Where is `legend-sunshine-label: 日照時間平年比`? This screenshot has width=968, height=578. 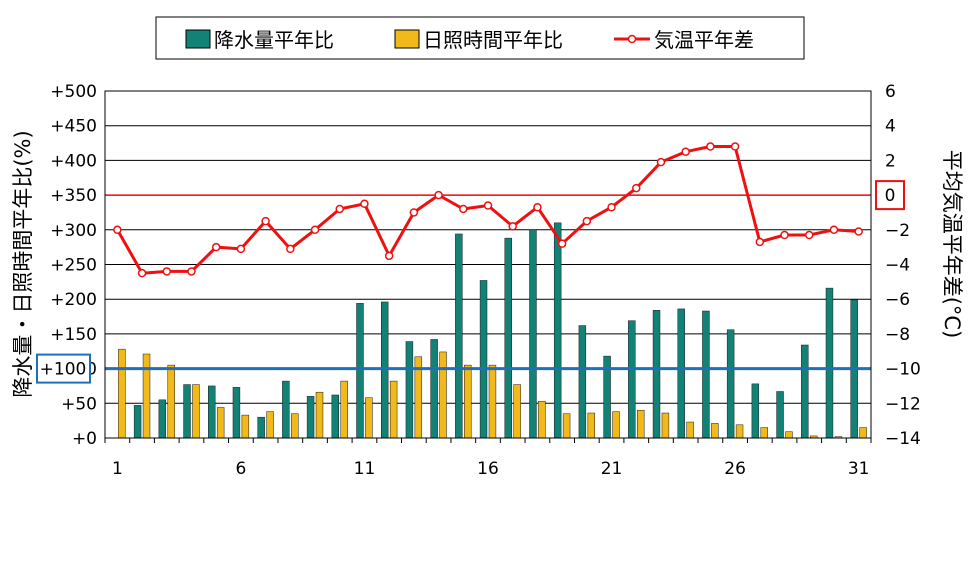 legend-sunshine-label: 日照時間平年比 is located at coordinates (493, 40).